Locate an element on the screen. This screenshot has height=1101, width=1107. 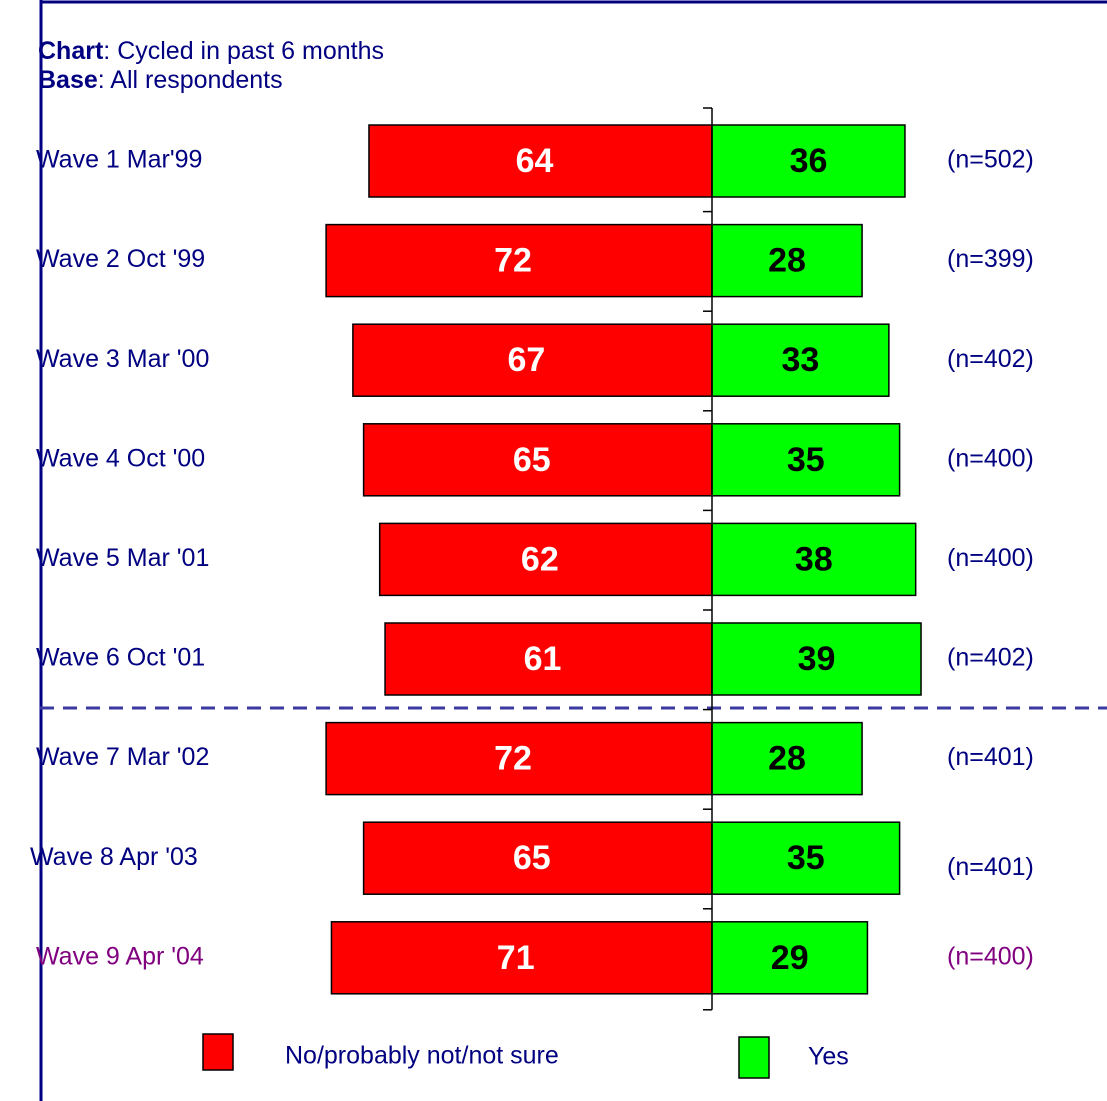
category-label: Wave 9 Apr '04 is located at coordinates (120, 956).